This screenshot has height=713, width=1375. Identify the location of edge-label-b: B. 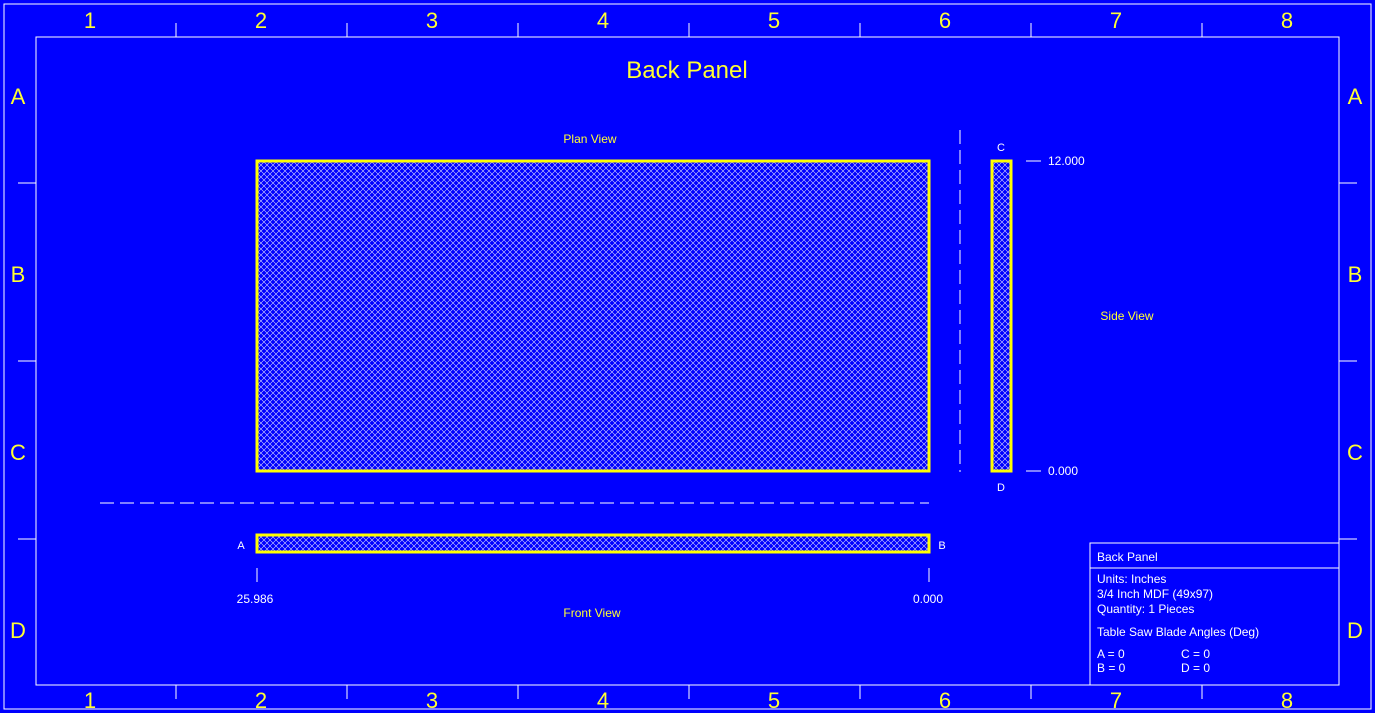
(941, 546).